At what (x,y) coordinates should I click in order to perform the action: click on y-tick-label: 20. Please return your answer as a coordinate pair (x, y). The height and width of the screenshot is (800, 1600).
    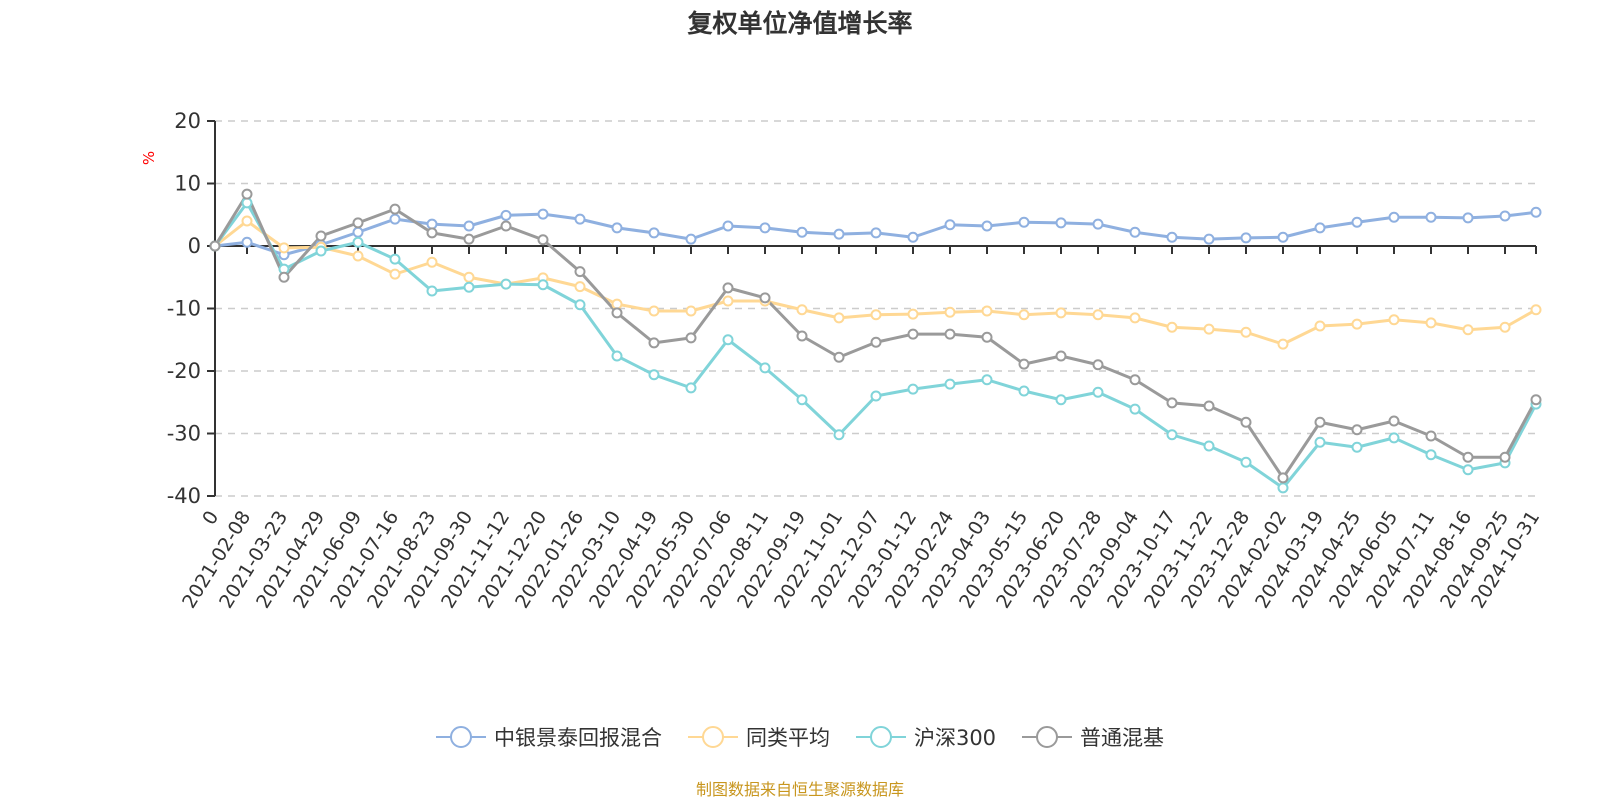
    Looking at the image, I should click on (187, 121).